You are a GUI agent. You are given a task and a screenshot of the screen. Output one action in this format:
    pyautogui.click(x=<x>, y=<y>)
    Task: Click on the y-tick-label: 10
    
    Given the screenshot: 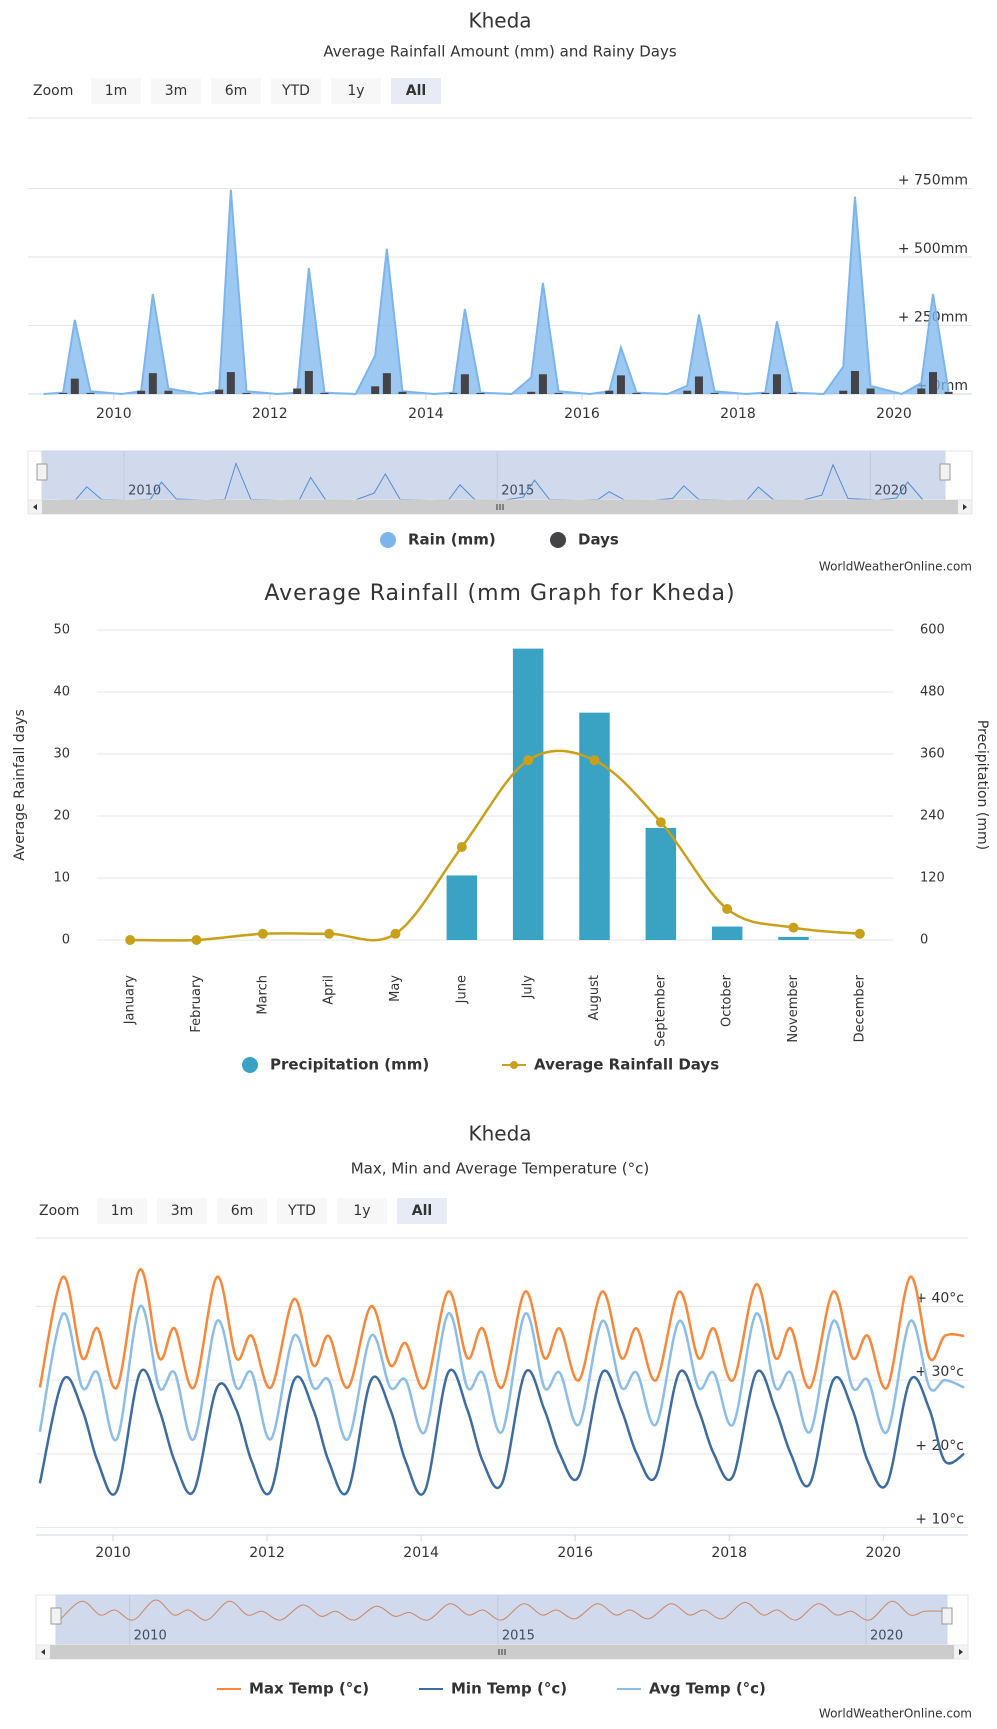 What is the action you would take?
    pyautogui.click(x=61, y=878)
    